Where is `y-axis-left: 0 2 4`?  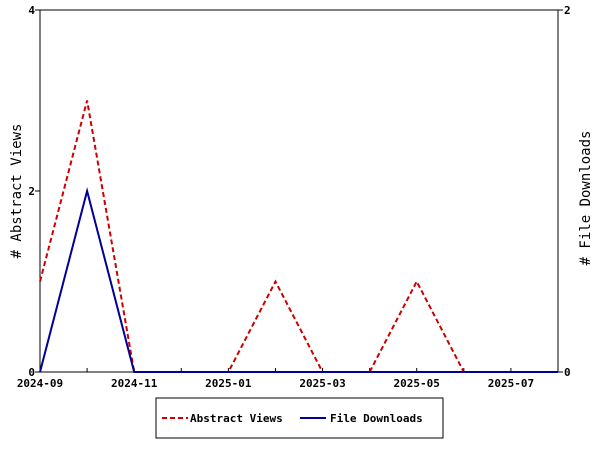
y-axis-left: 0 2 4 is located at coordinates (34, 191).